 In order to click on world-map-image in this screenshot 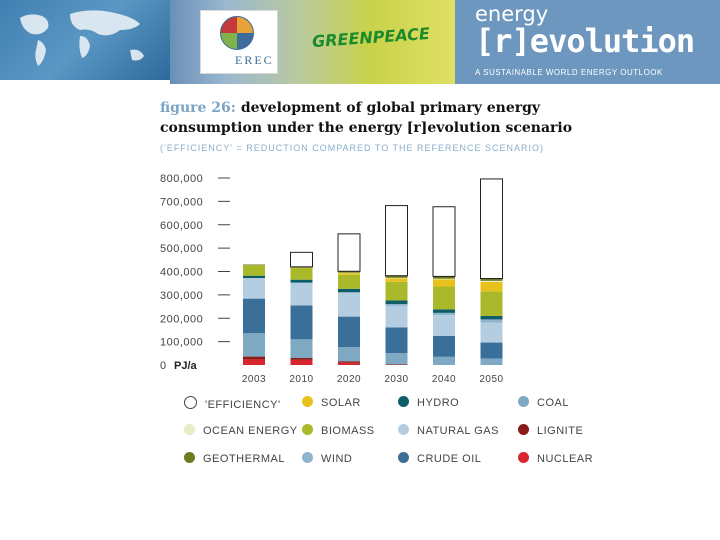, I will do `click(85, 40)`.